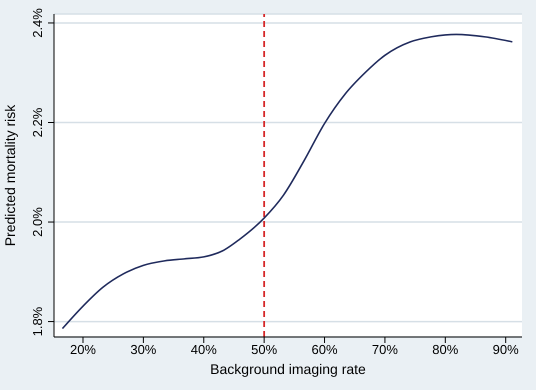  Describe the element at coordinates (506, 350) in the screenshot. I see `x-tick-label: 90%` at that location.